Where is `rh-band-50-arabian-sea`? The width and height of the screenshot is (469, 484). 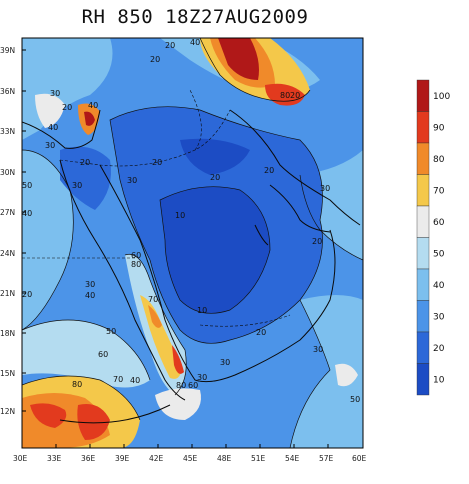
rh-band-50-arabian-sea is located at coordinates (346, 375).